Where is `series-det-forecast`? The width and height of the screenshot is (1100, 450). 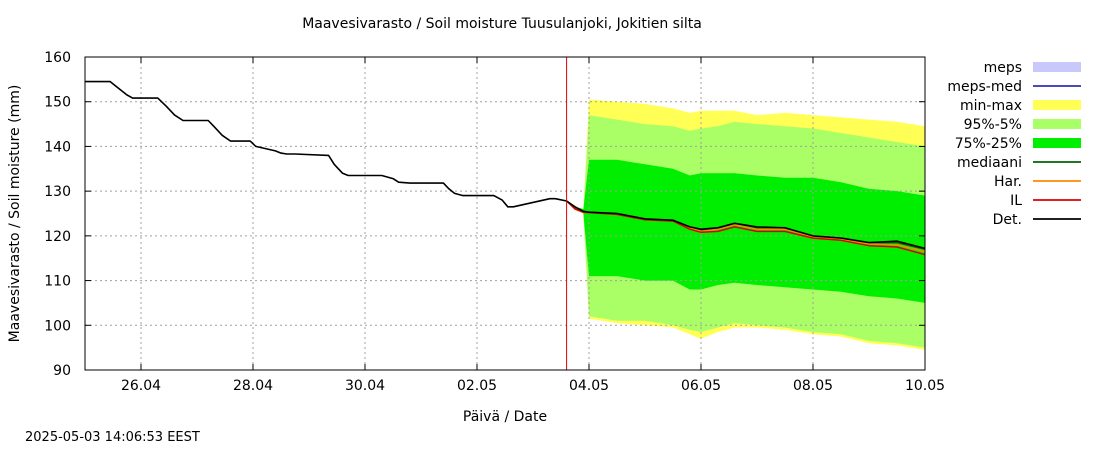
series-det-forecast is located at coordinates (746, 225).